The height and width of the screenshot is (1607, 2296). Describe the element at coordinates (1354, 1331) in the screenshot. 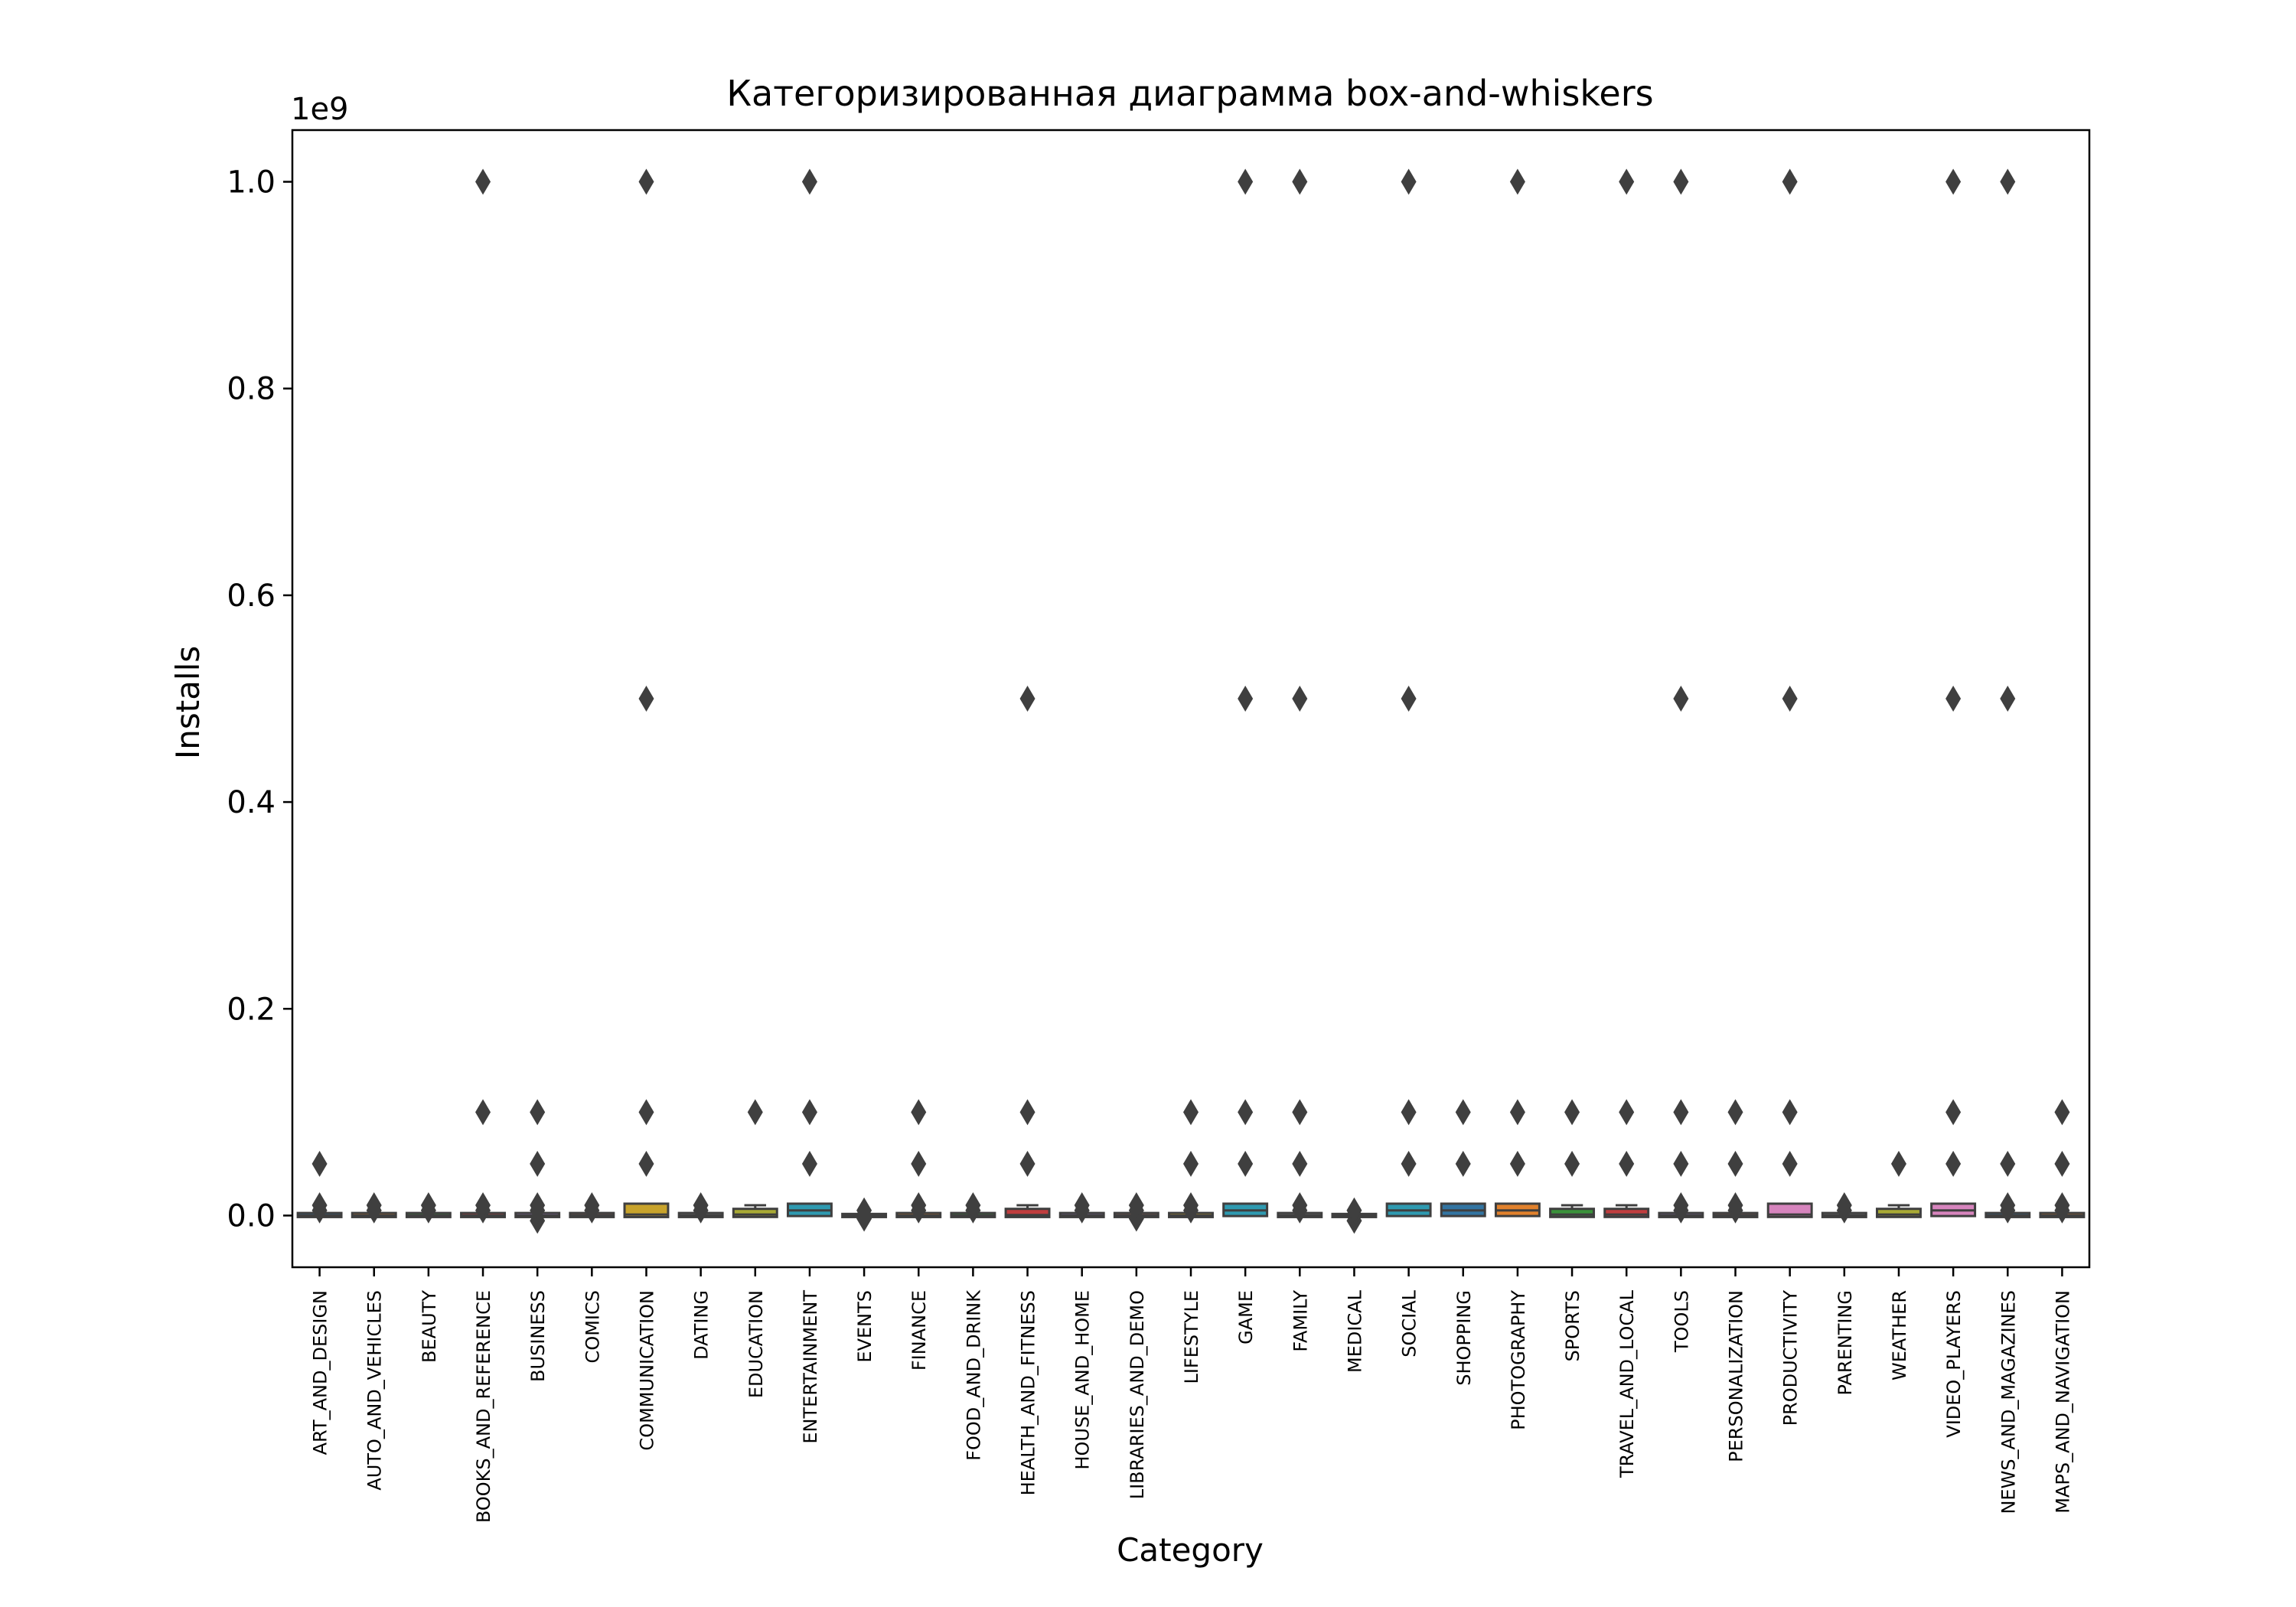

I see `x-tick-label: MEDICAL` at that location.